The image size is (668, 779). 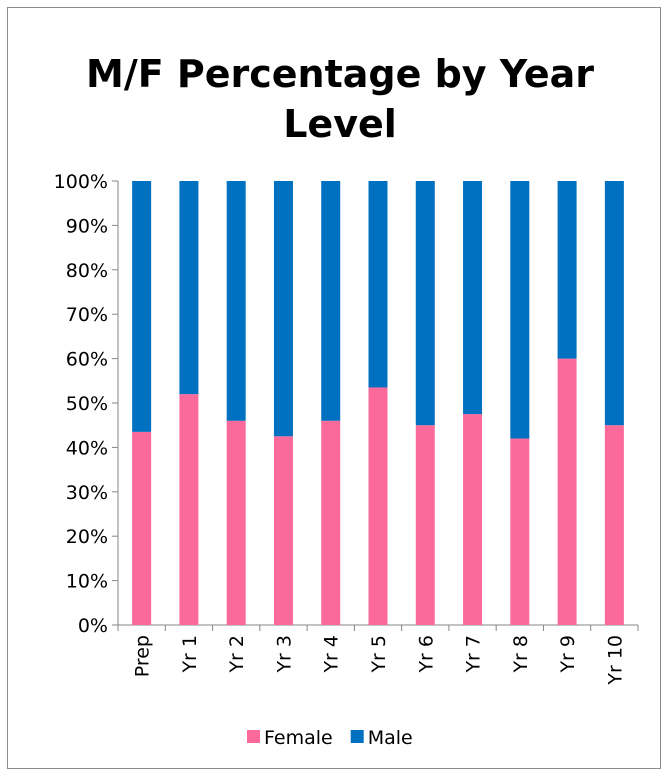 What do you see at coordinates (615, 660) in the screenshot?
I see `x-tick-label: Yr 10` at bounding box center [615, 660].